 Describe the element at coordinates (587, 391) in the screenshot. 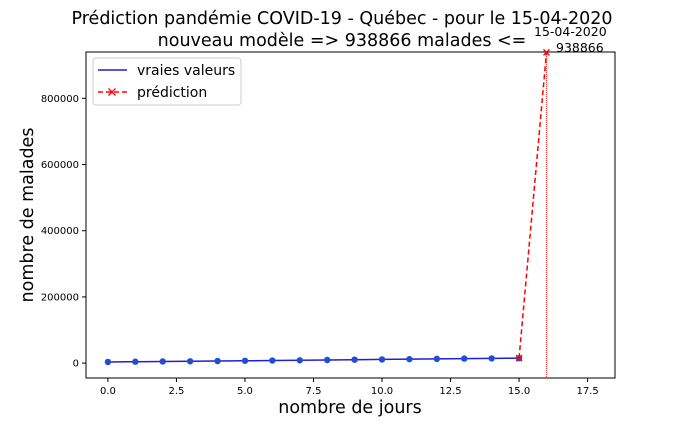

I see `x-tick-label: 17.5` at that location.